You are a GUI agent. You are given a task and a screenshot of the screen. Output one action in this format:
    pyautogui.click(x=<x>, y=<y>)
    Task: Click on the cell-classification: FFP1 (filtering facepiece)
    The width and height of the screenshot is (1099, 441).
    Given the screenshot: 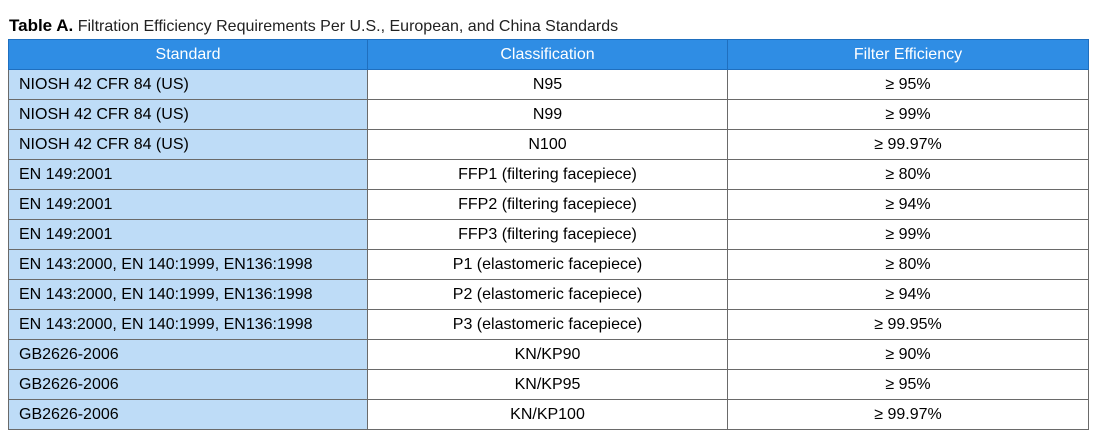 What is the action you would take?
    pyautogui.click(x=547, y=174)
    